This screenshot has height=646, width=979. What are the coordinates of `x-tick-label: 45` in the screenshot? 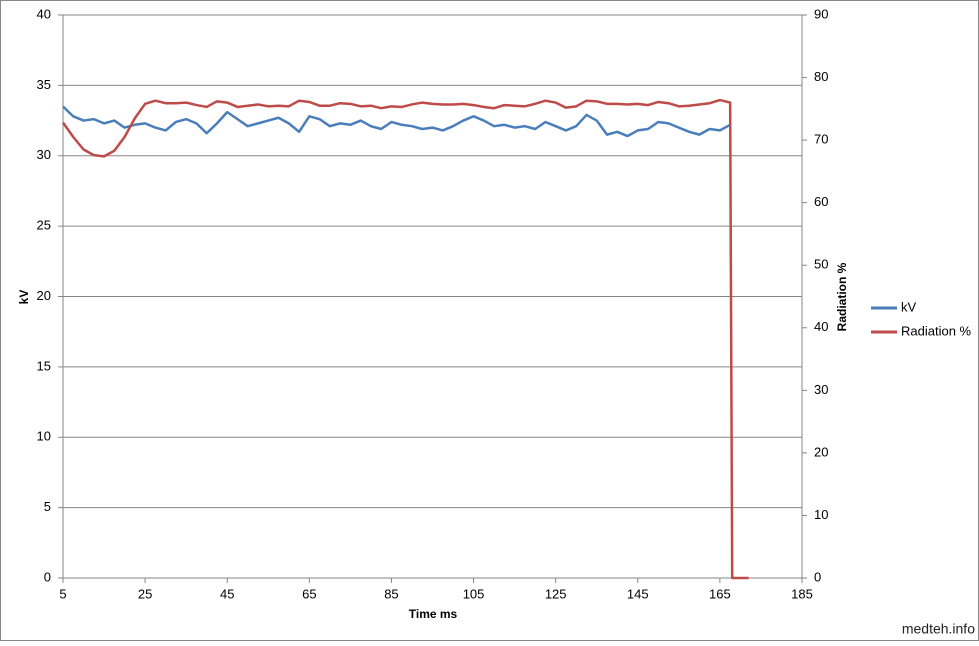 It's located at (227, 593).